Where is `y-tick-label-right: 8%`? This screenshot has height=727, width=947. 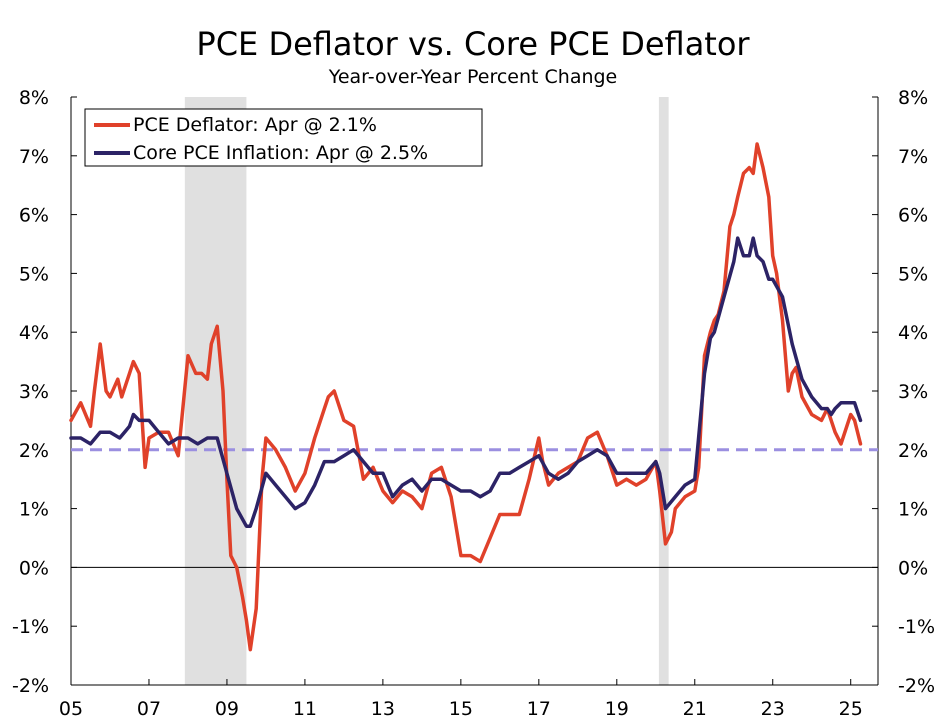
y-tick-label-right: 8% is located at coordinates (913, 98).